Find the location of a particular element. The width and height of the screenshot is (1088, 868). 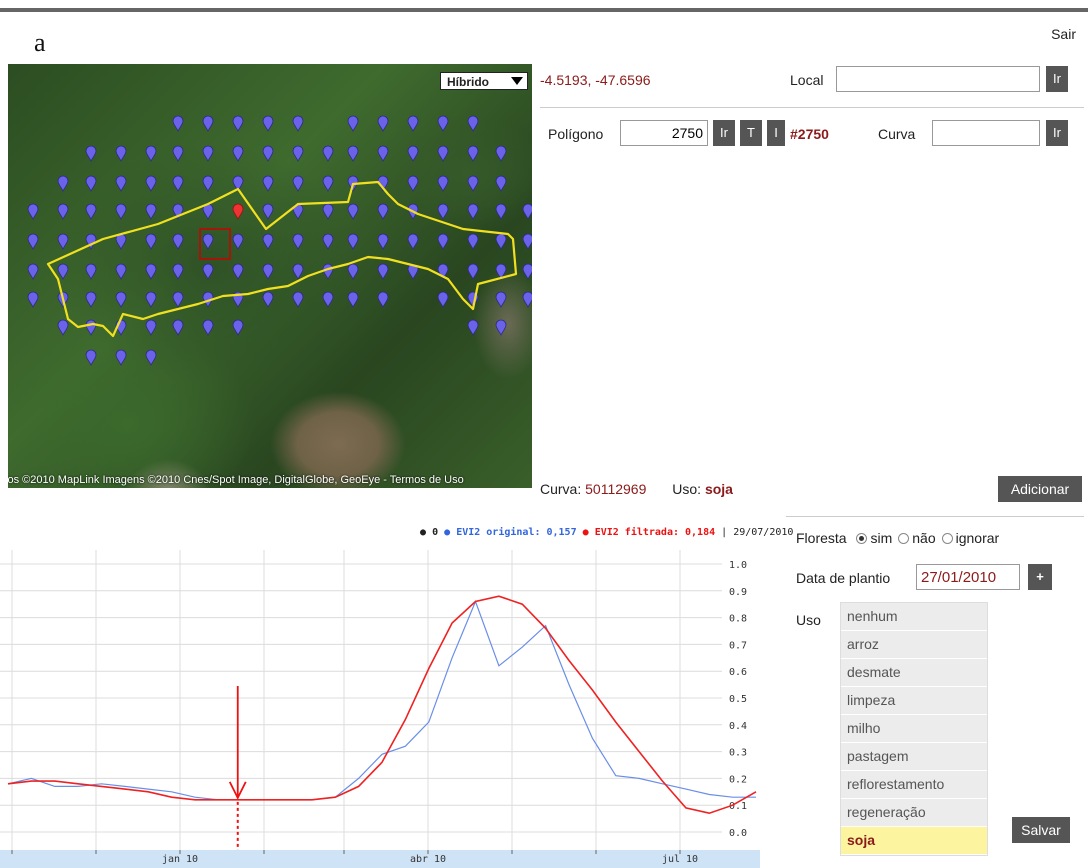

map-type-select: Híbrido is located at coordinates (484, 81).